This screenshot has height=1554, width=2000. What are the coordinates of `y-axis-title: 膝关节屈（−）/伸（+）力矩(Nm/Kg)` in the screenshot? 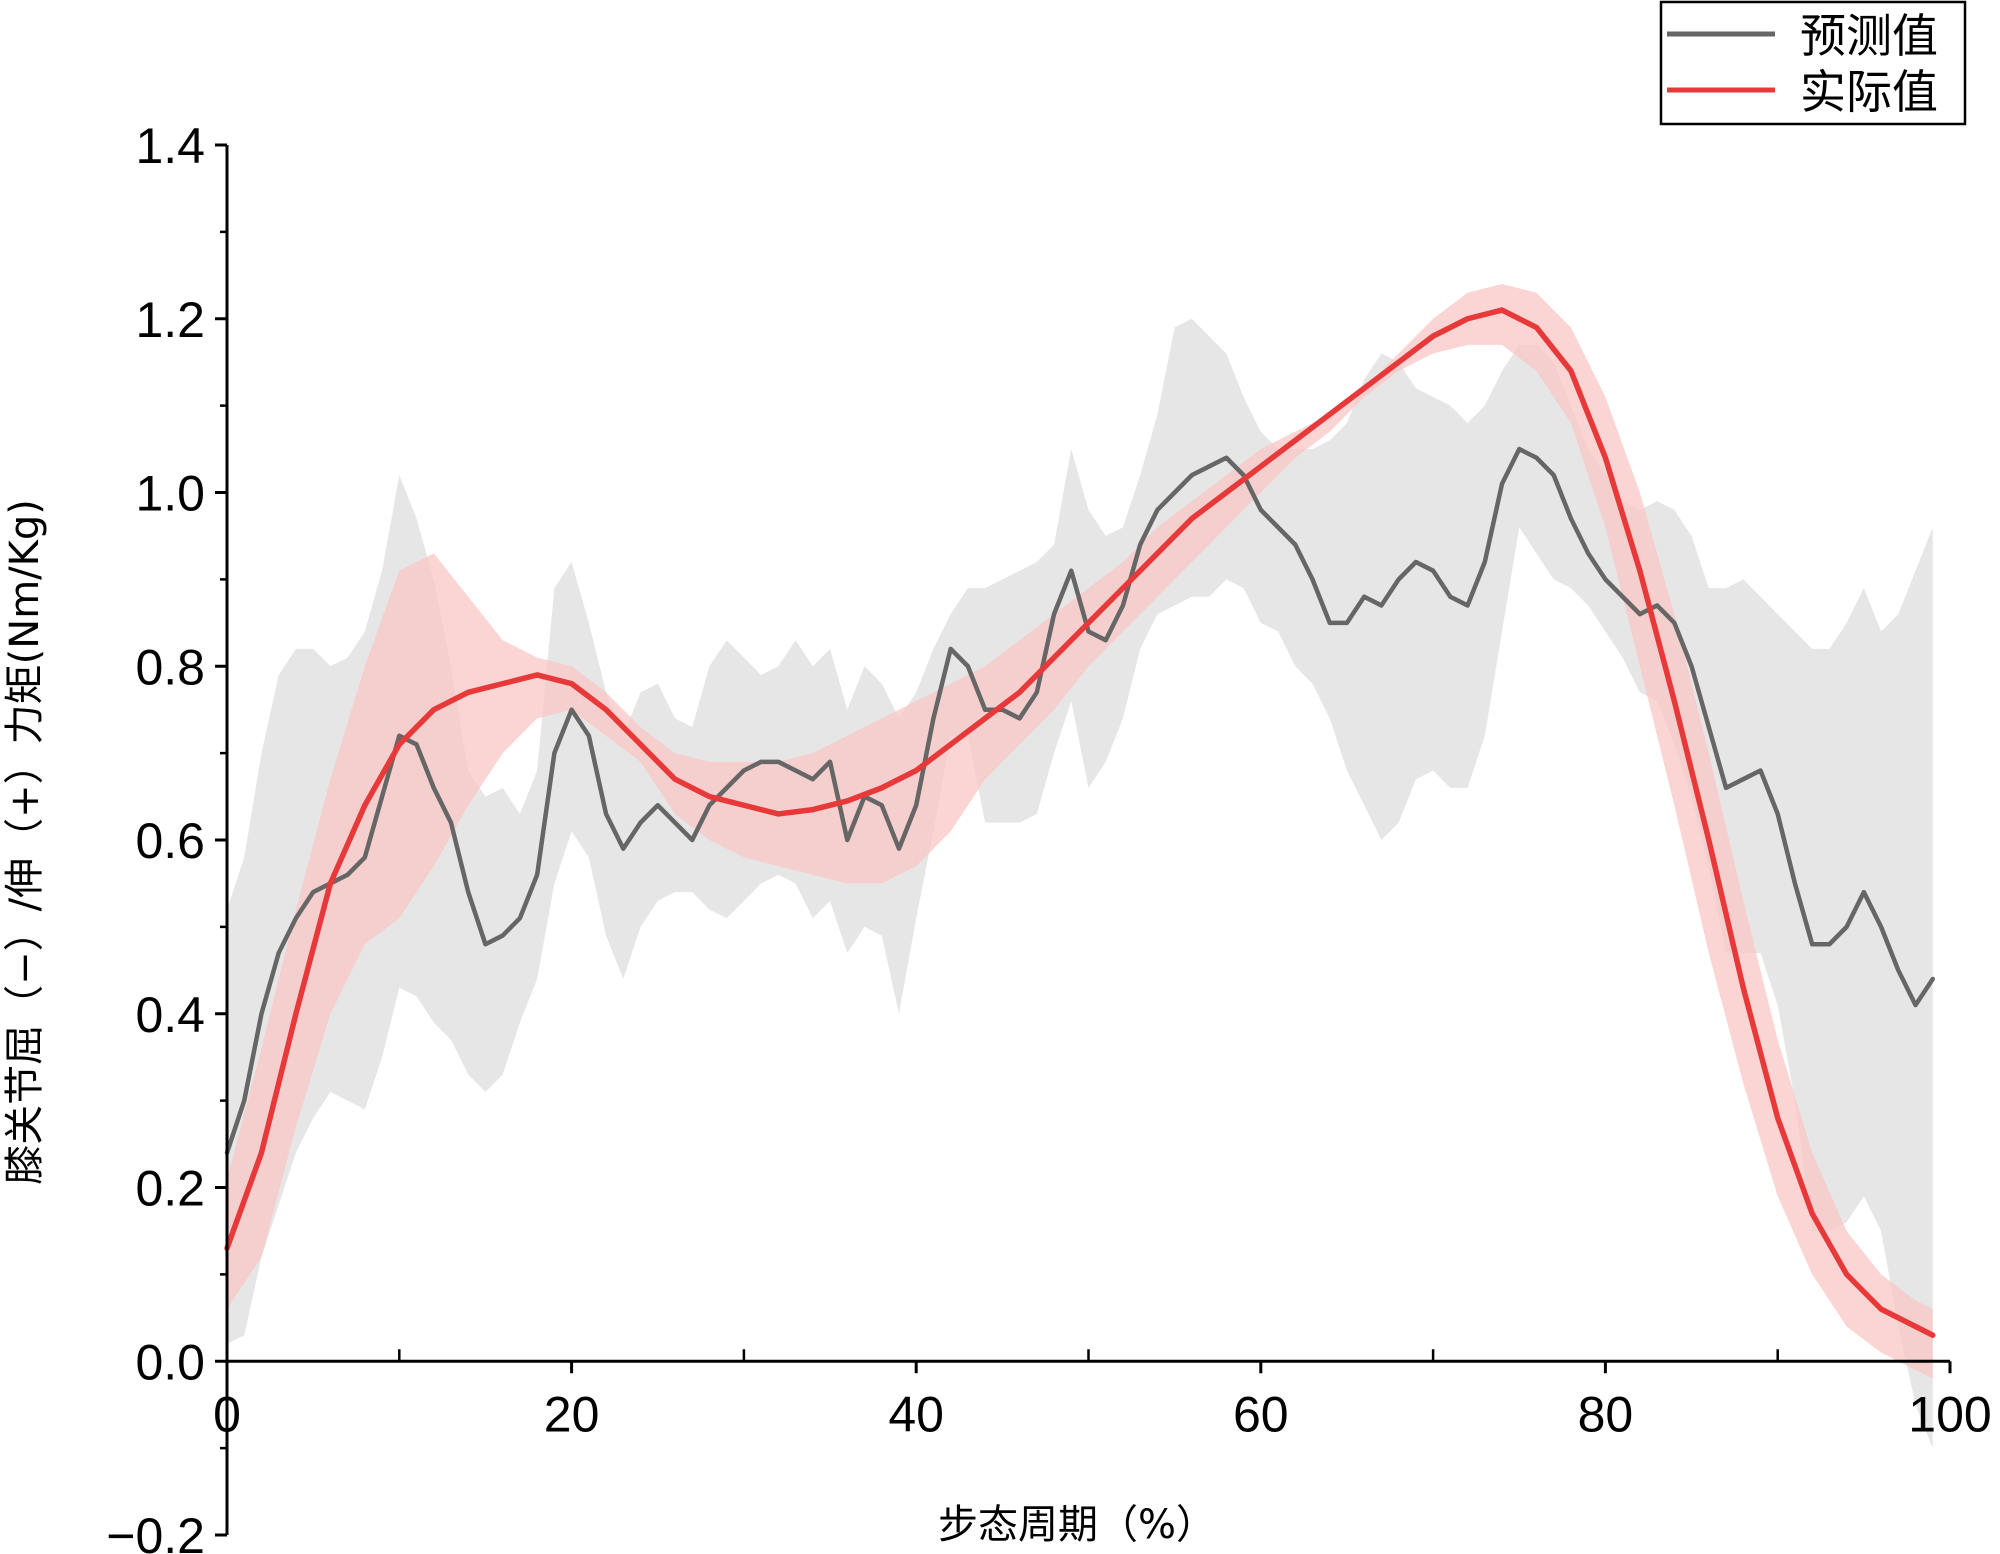 It's located at (25, 842).